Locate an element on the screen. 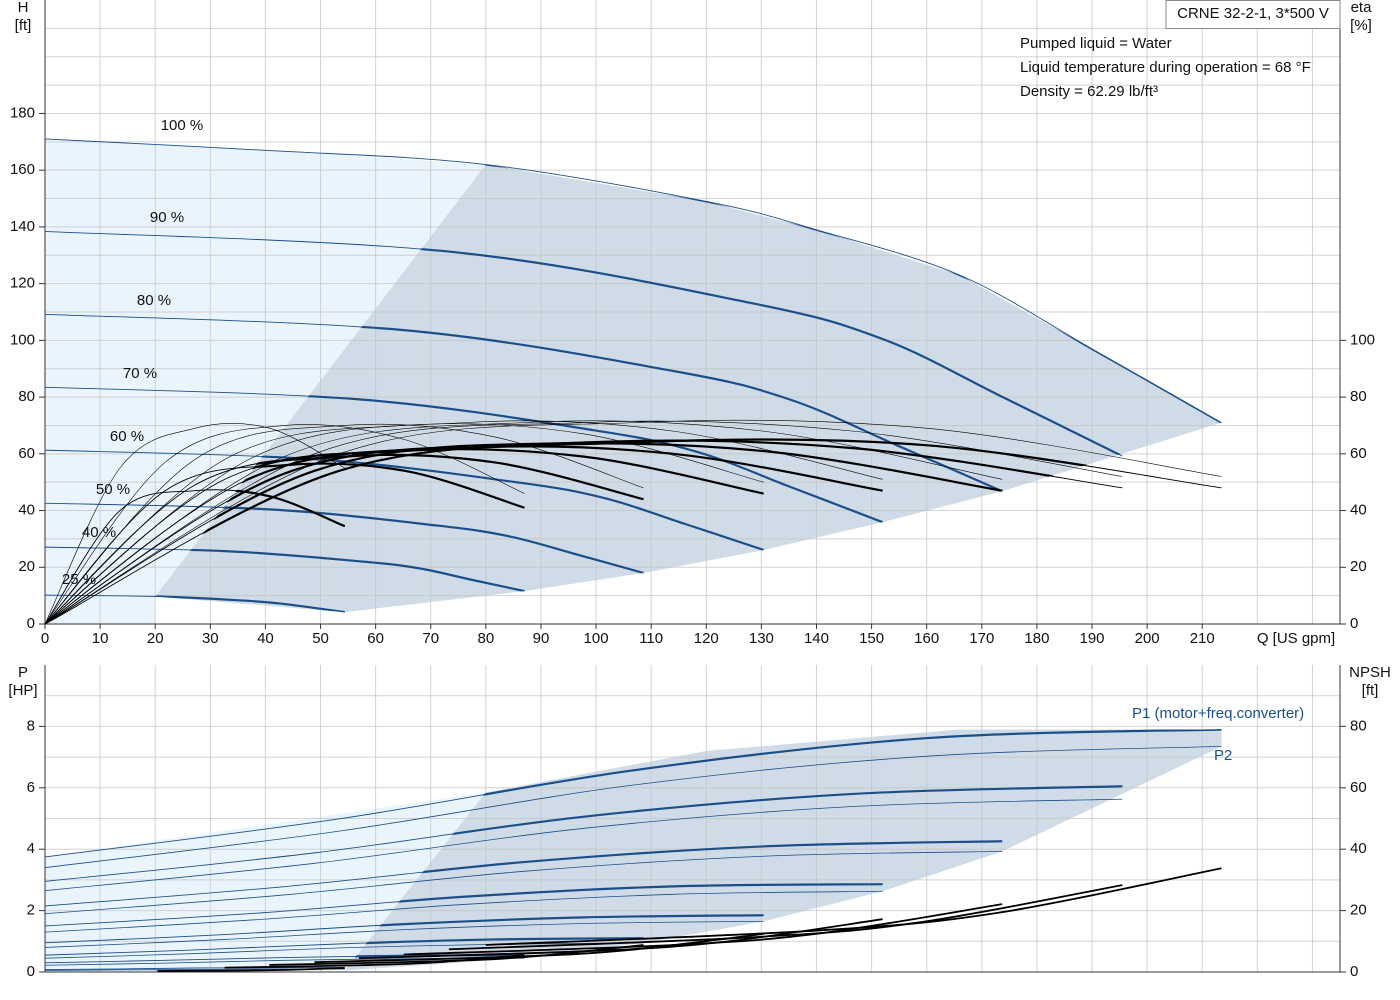 The image size is (1400, 1000). speed-label: 80 % is located at coordinates (154, 300).